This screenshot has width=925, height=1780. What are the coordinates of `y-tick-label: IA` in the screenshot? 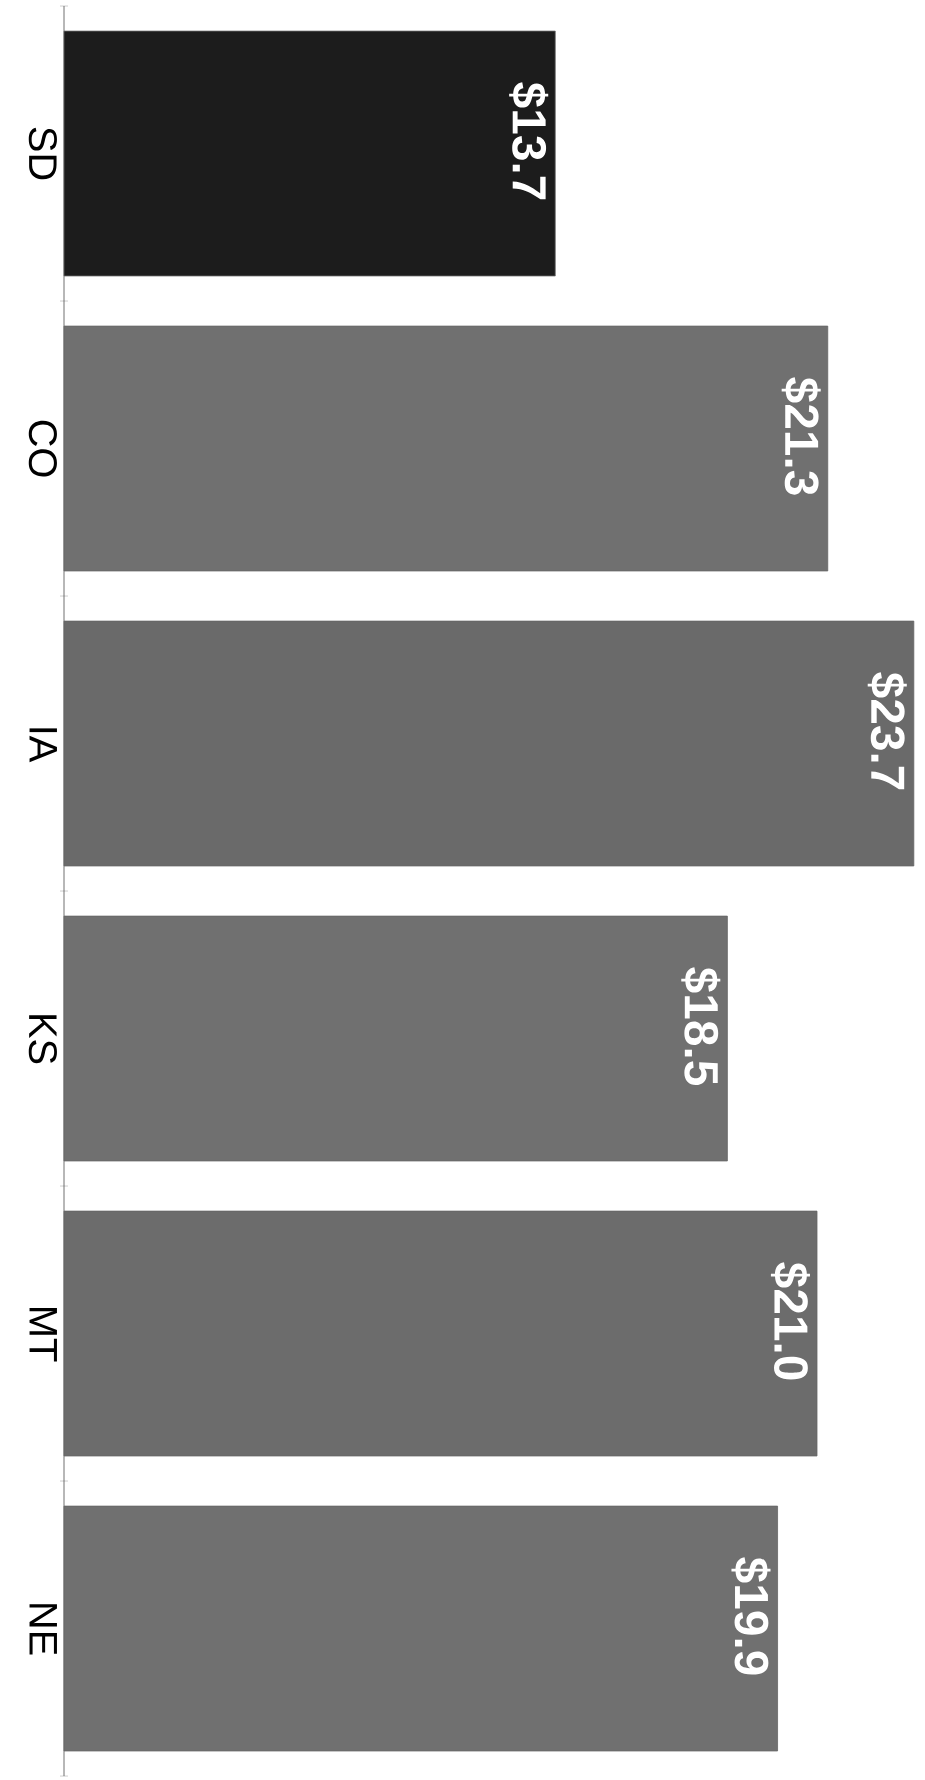 It's located at (43, 745).